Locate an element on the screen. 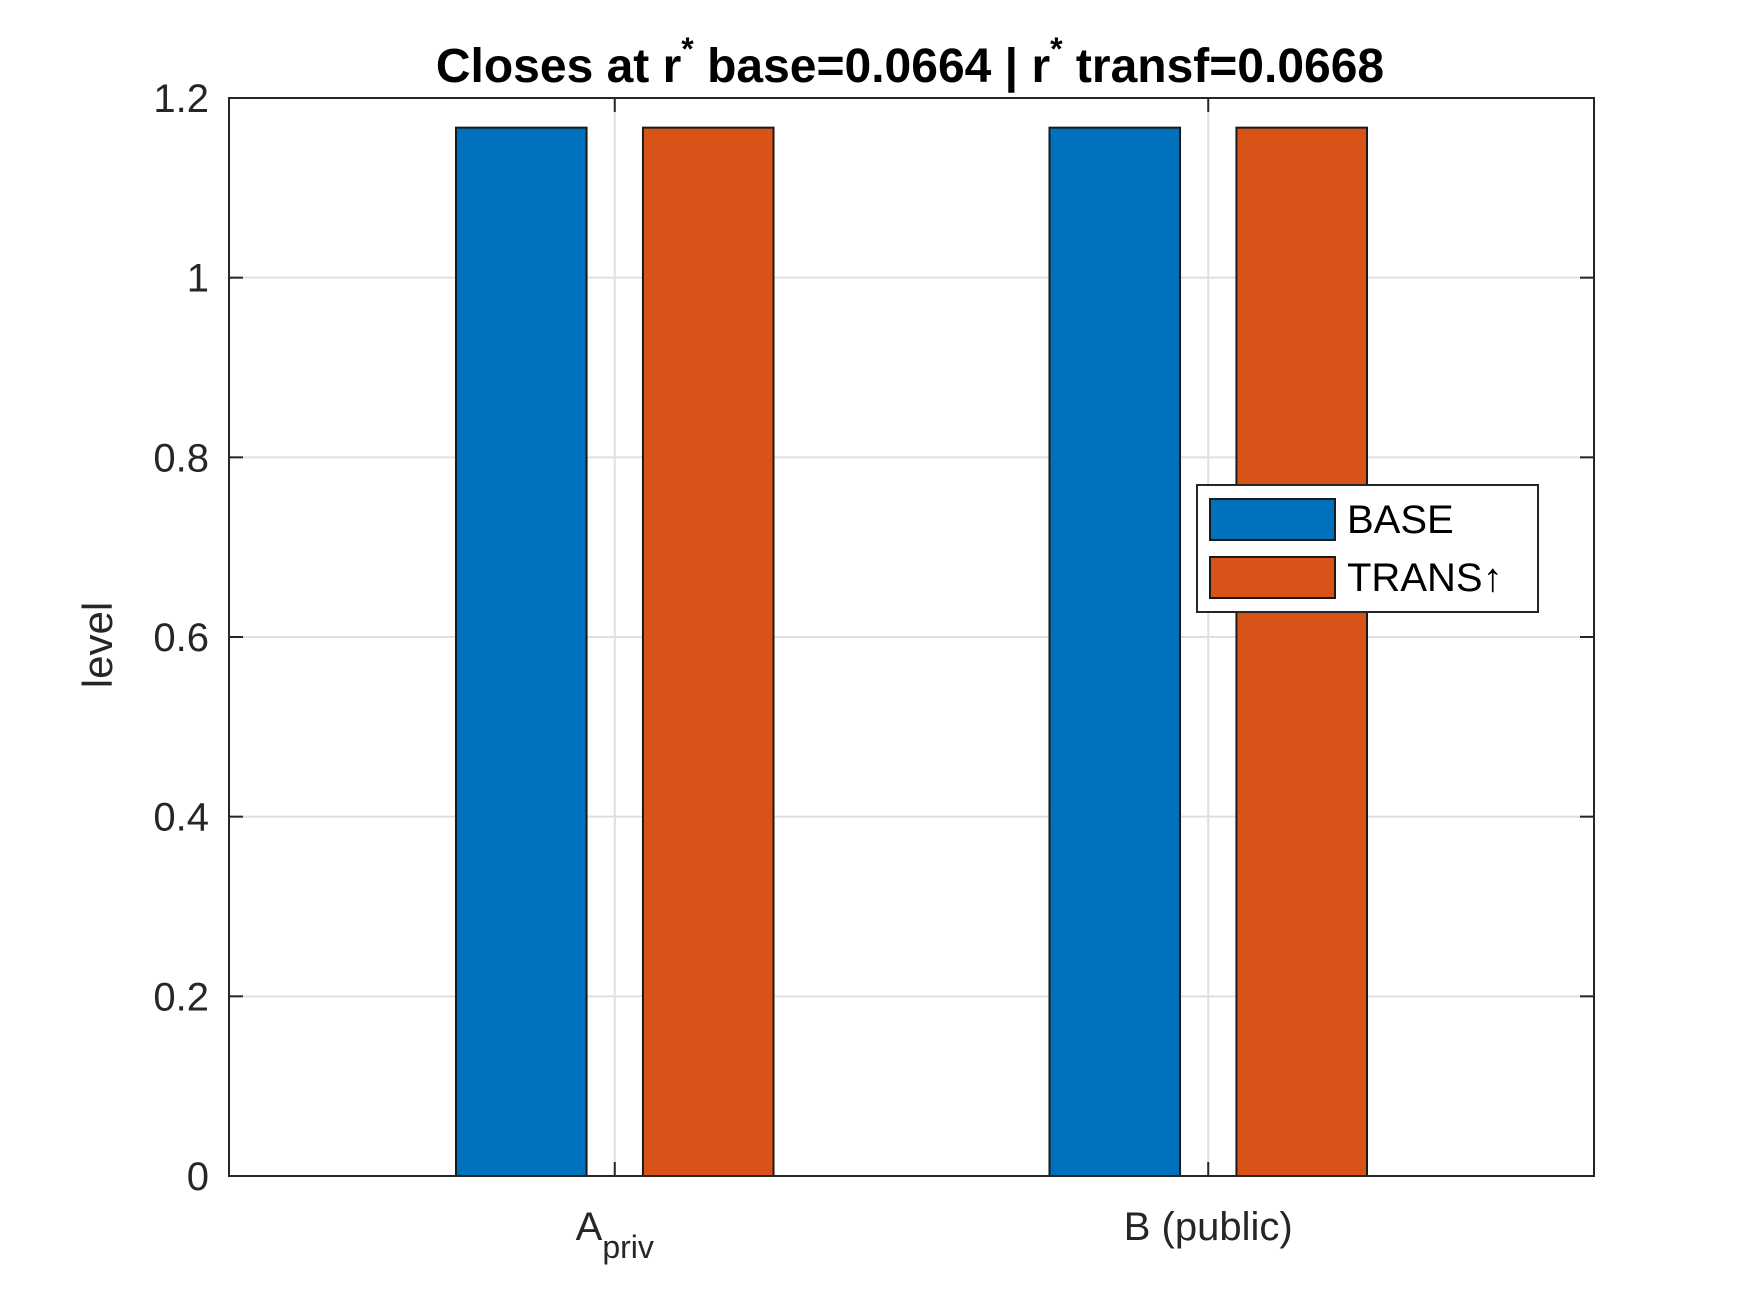 This screenshot has height=1313, width=1750. y-axis-label: level is located at coordinates (97, 645).